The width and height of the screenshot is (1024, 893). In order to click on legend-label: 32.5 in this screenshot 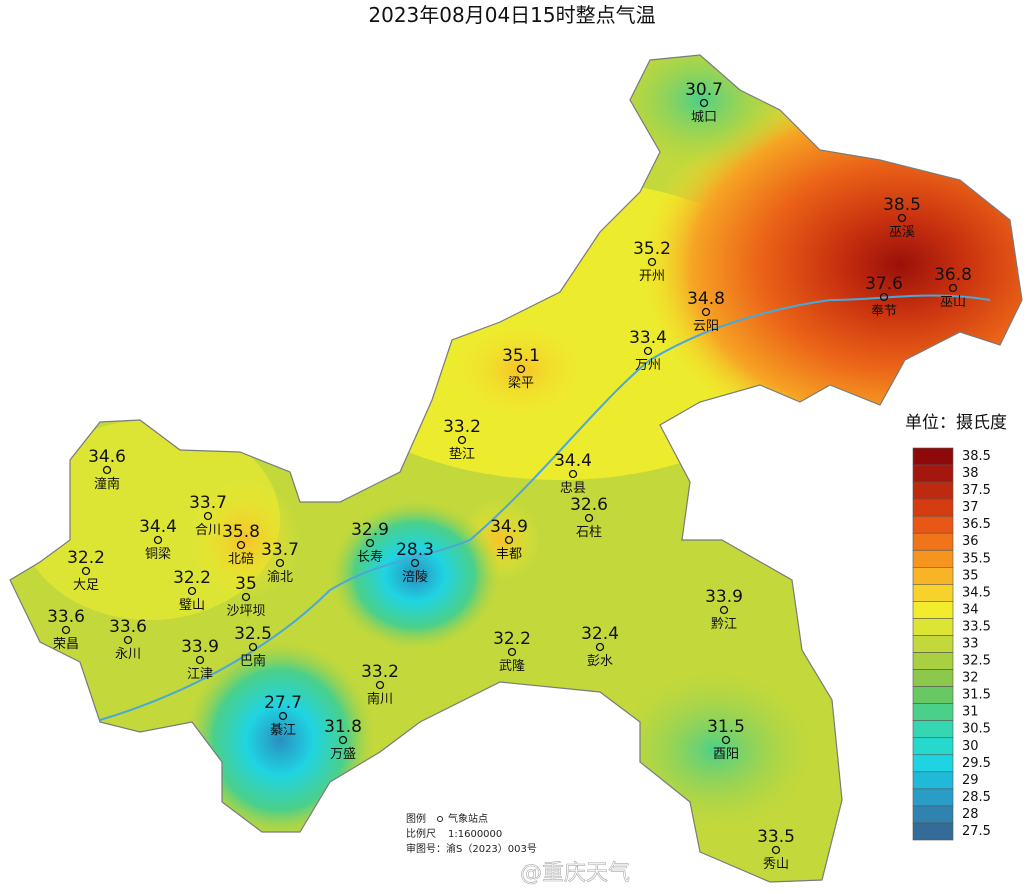, I will do `click(976, 661)`.